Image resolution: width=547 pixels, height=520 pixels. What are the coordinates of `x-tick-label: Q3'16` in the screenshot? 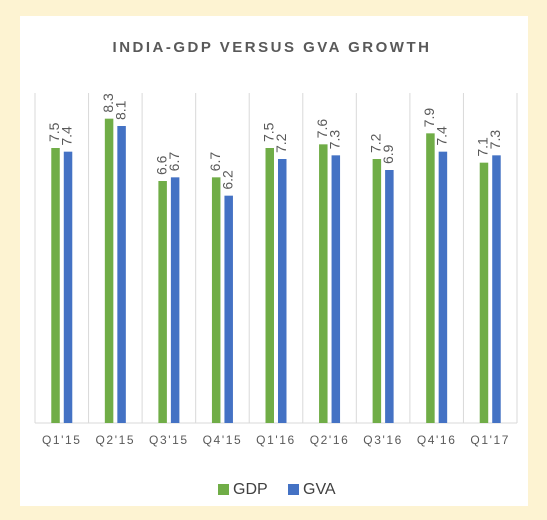 It's located at (383, 440).